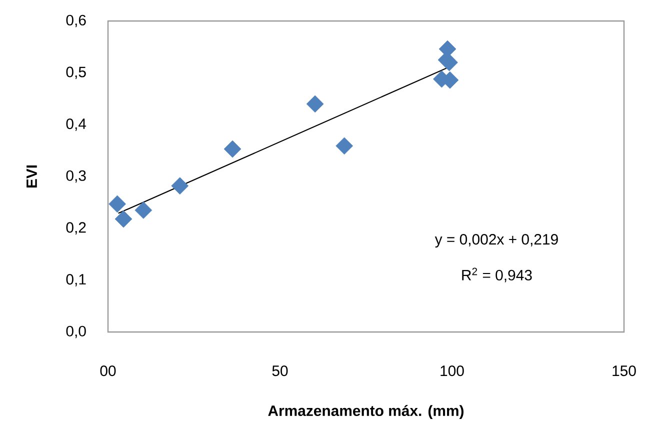 Image resolution: width=645 pixels, height=427 pixels. What do you see at coordinates (76, 73) in the screenshot?
I see `y-tick-label: 0,5` at bounding box center [76, 73].